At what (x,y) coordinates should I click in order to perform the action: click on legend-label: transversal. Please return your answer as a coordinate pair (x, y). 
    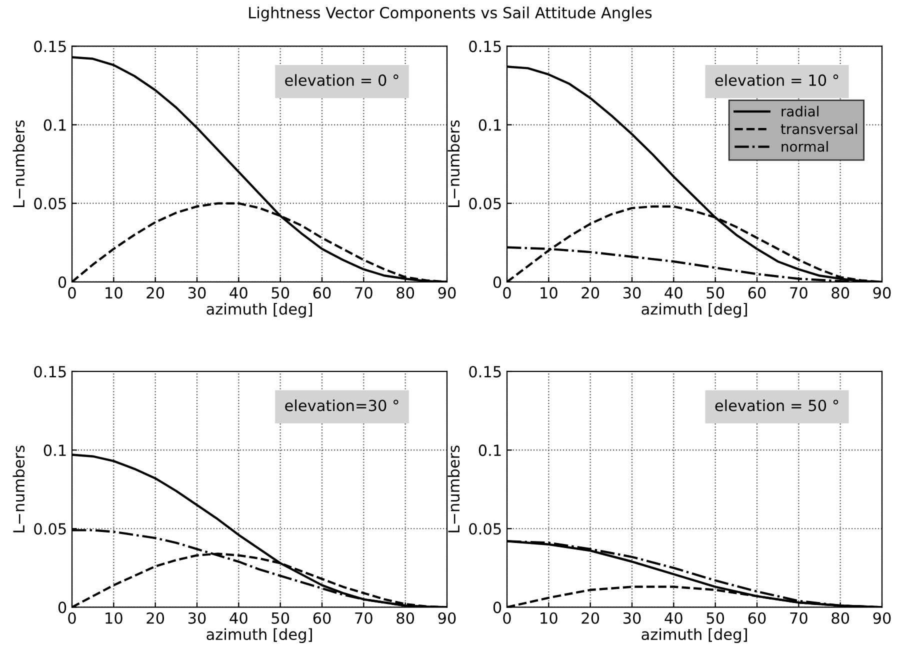
    Looking at the image, I should click on (818, 128).